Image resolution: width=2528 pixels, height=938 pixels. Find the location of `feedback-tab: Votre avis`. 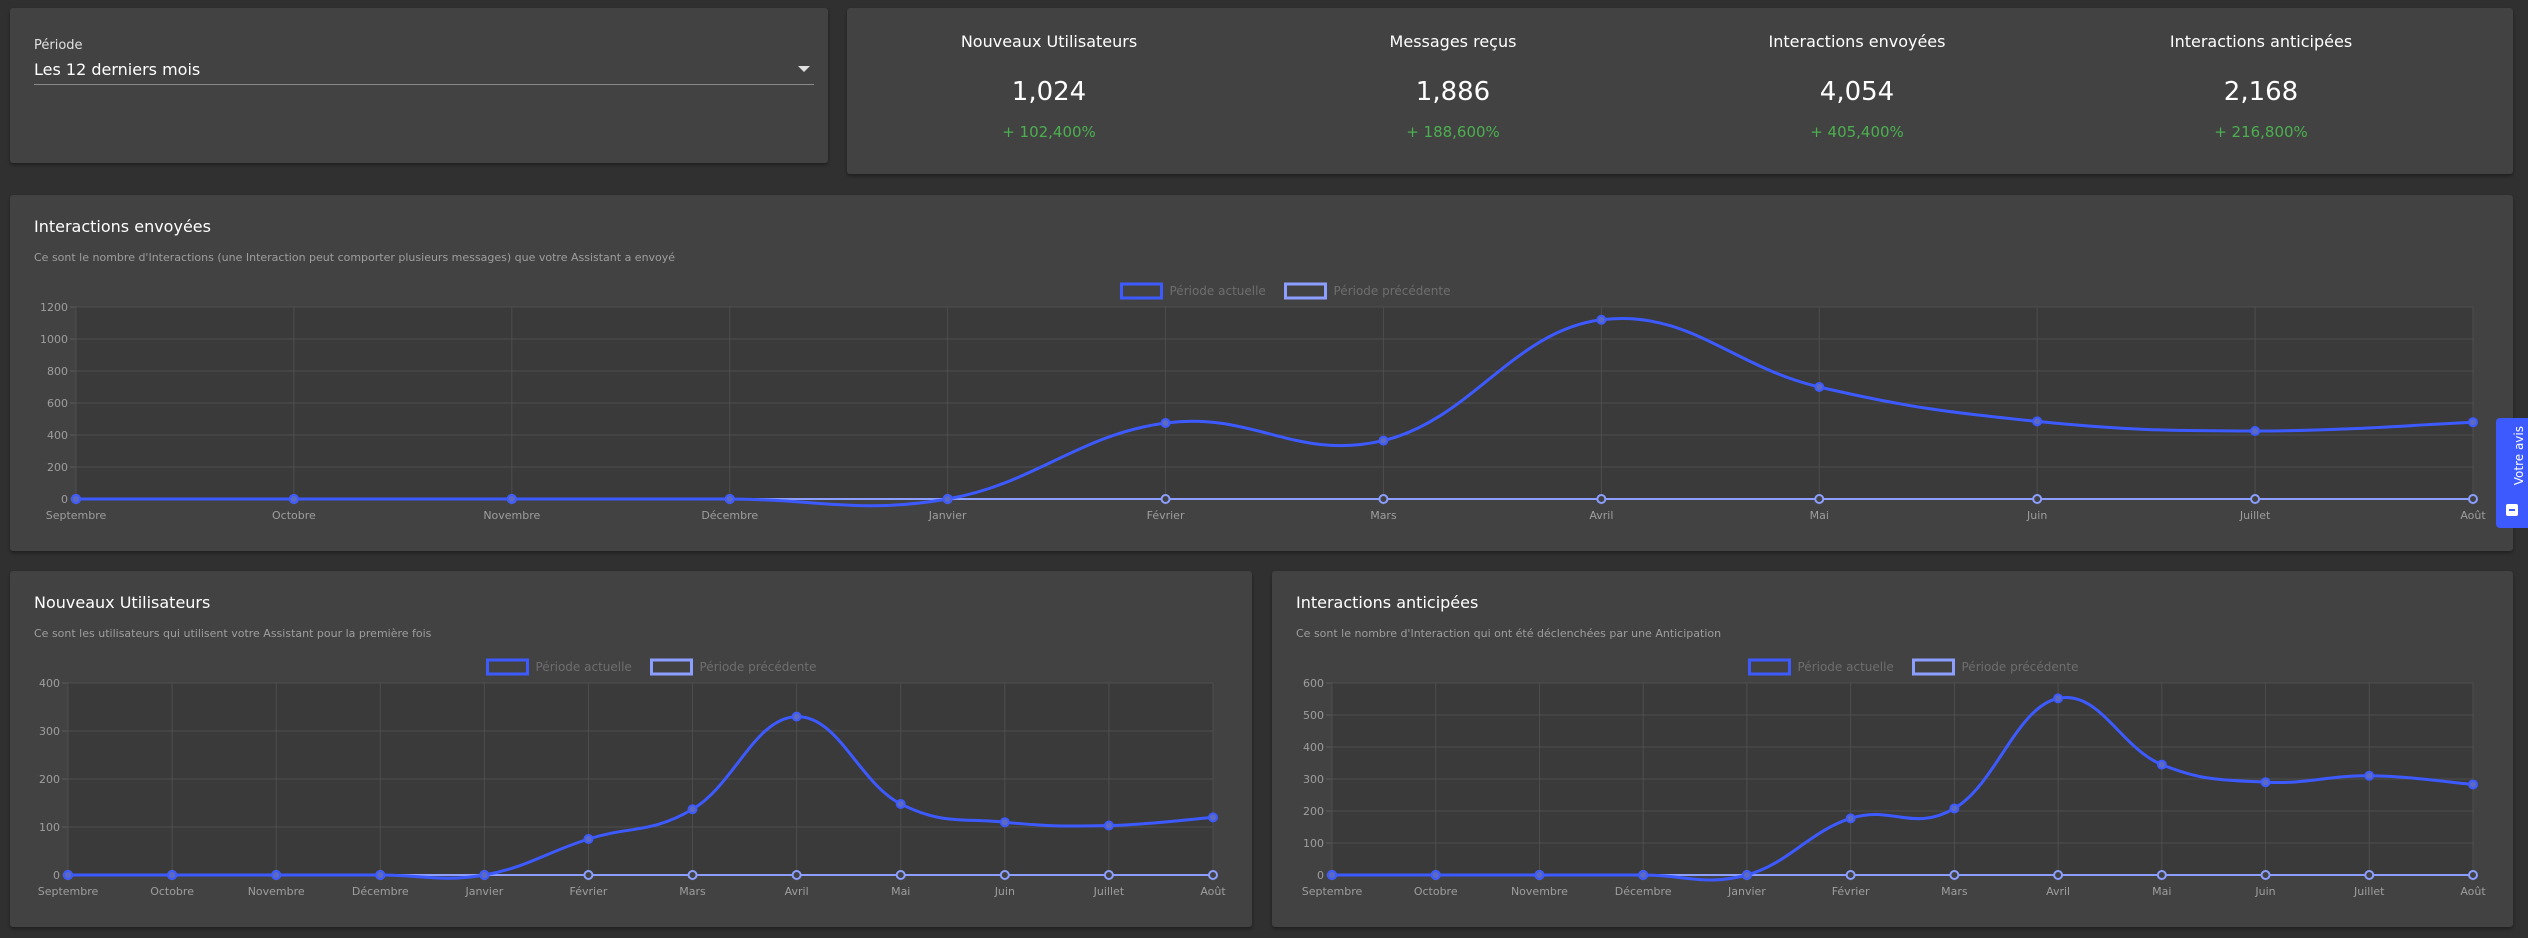

feedback-tab: Votre avis is located at coordinates (2512, 473).